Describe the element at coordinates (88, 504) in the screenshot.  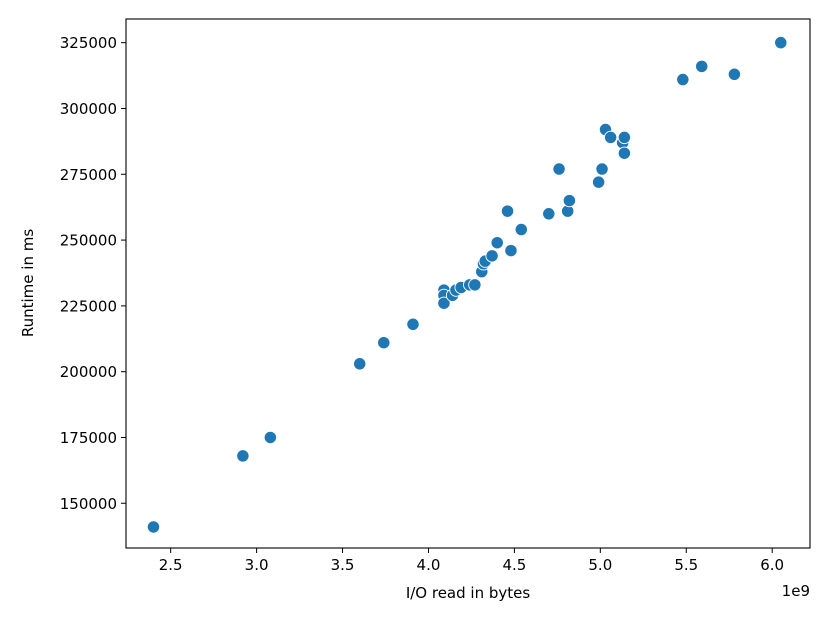
I see `y-tick-label: 150000` at that location.